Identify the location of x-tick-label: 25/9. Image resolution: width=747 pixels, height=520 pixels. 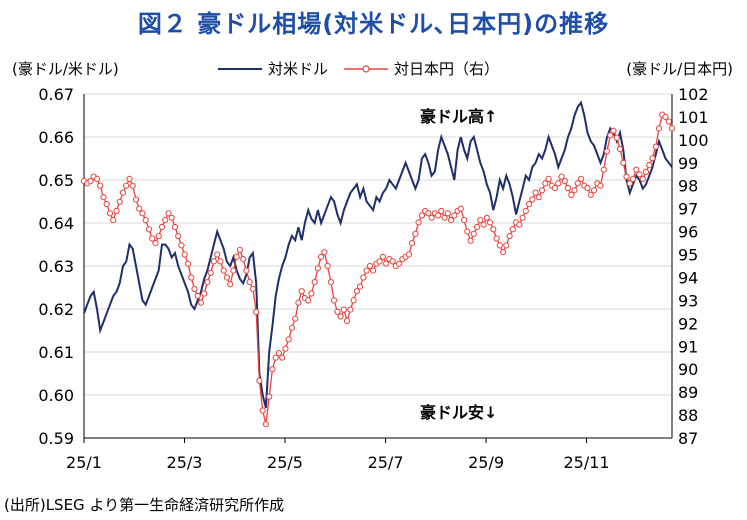
(486, 462).